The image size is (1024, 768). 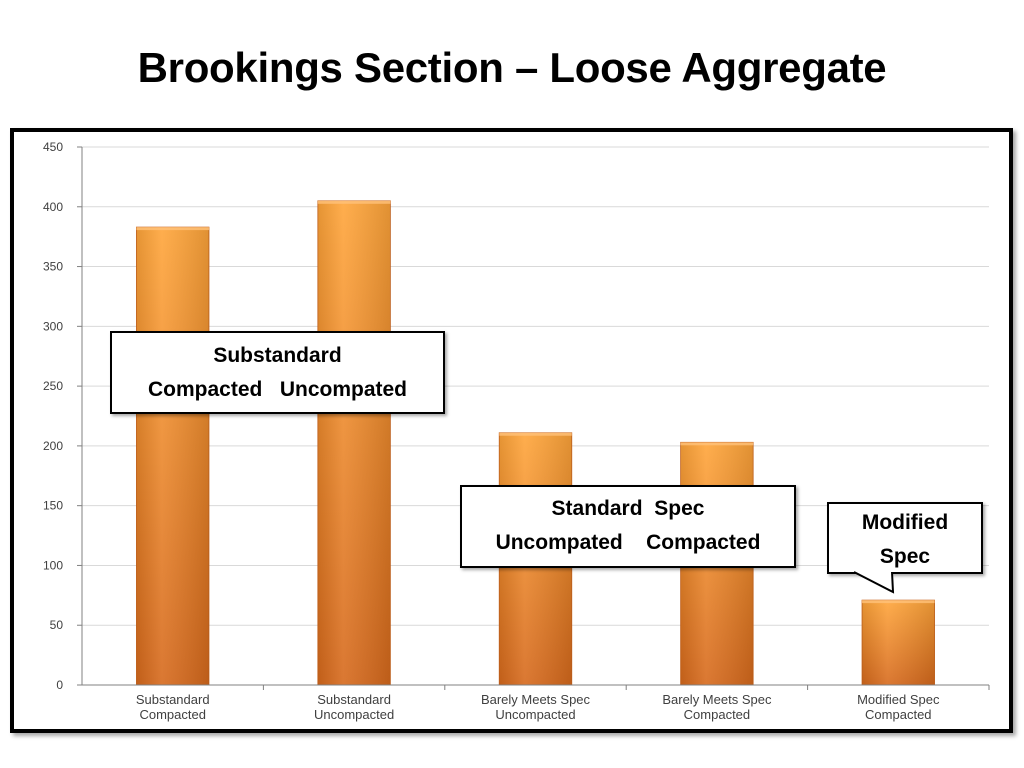 I want to click on y-tick-label: 150, so click(x=53, y=506).